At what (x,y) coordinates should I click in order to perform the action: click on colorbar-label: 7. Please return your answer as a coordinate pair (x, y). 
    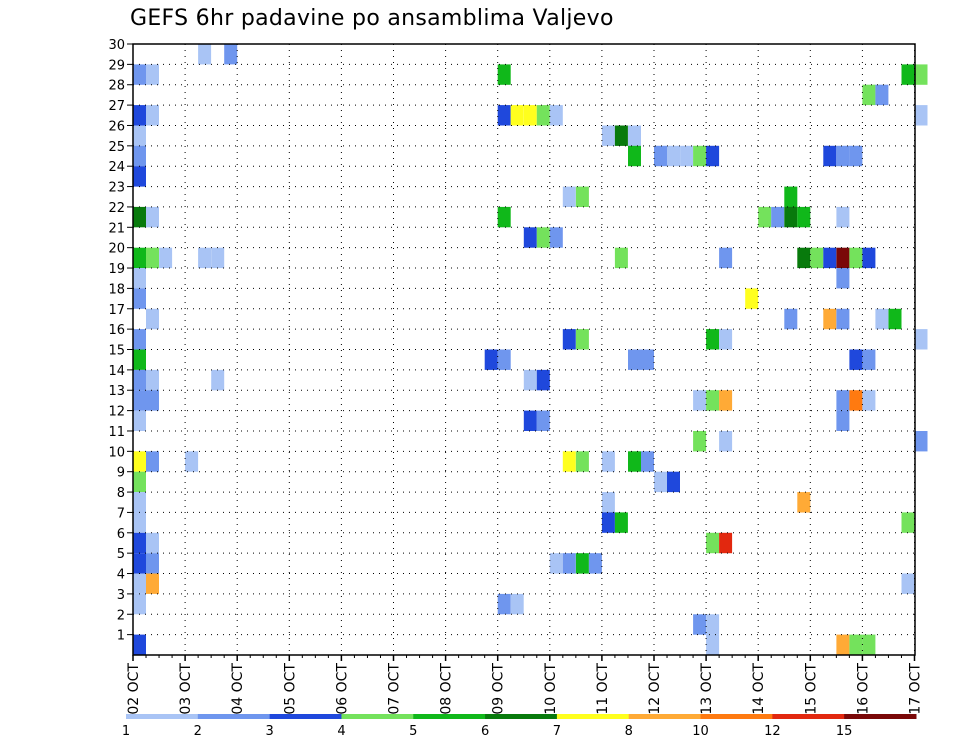
    Looking at the image, I should click on (557, 731).